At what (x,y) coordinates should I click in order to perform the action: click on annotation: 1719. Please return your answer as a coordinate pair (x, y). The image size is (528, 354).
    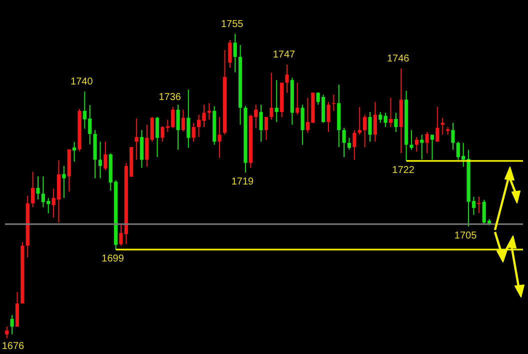
    Looking at the image, I should click on (242, 182).